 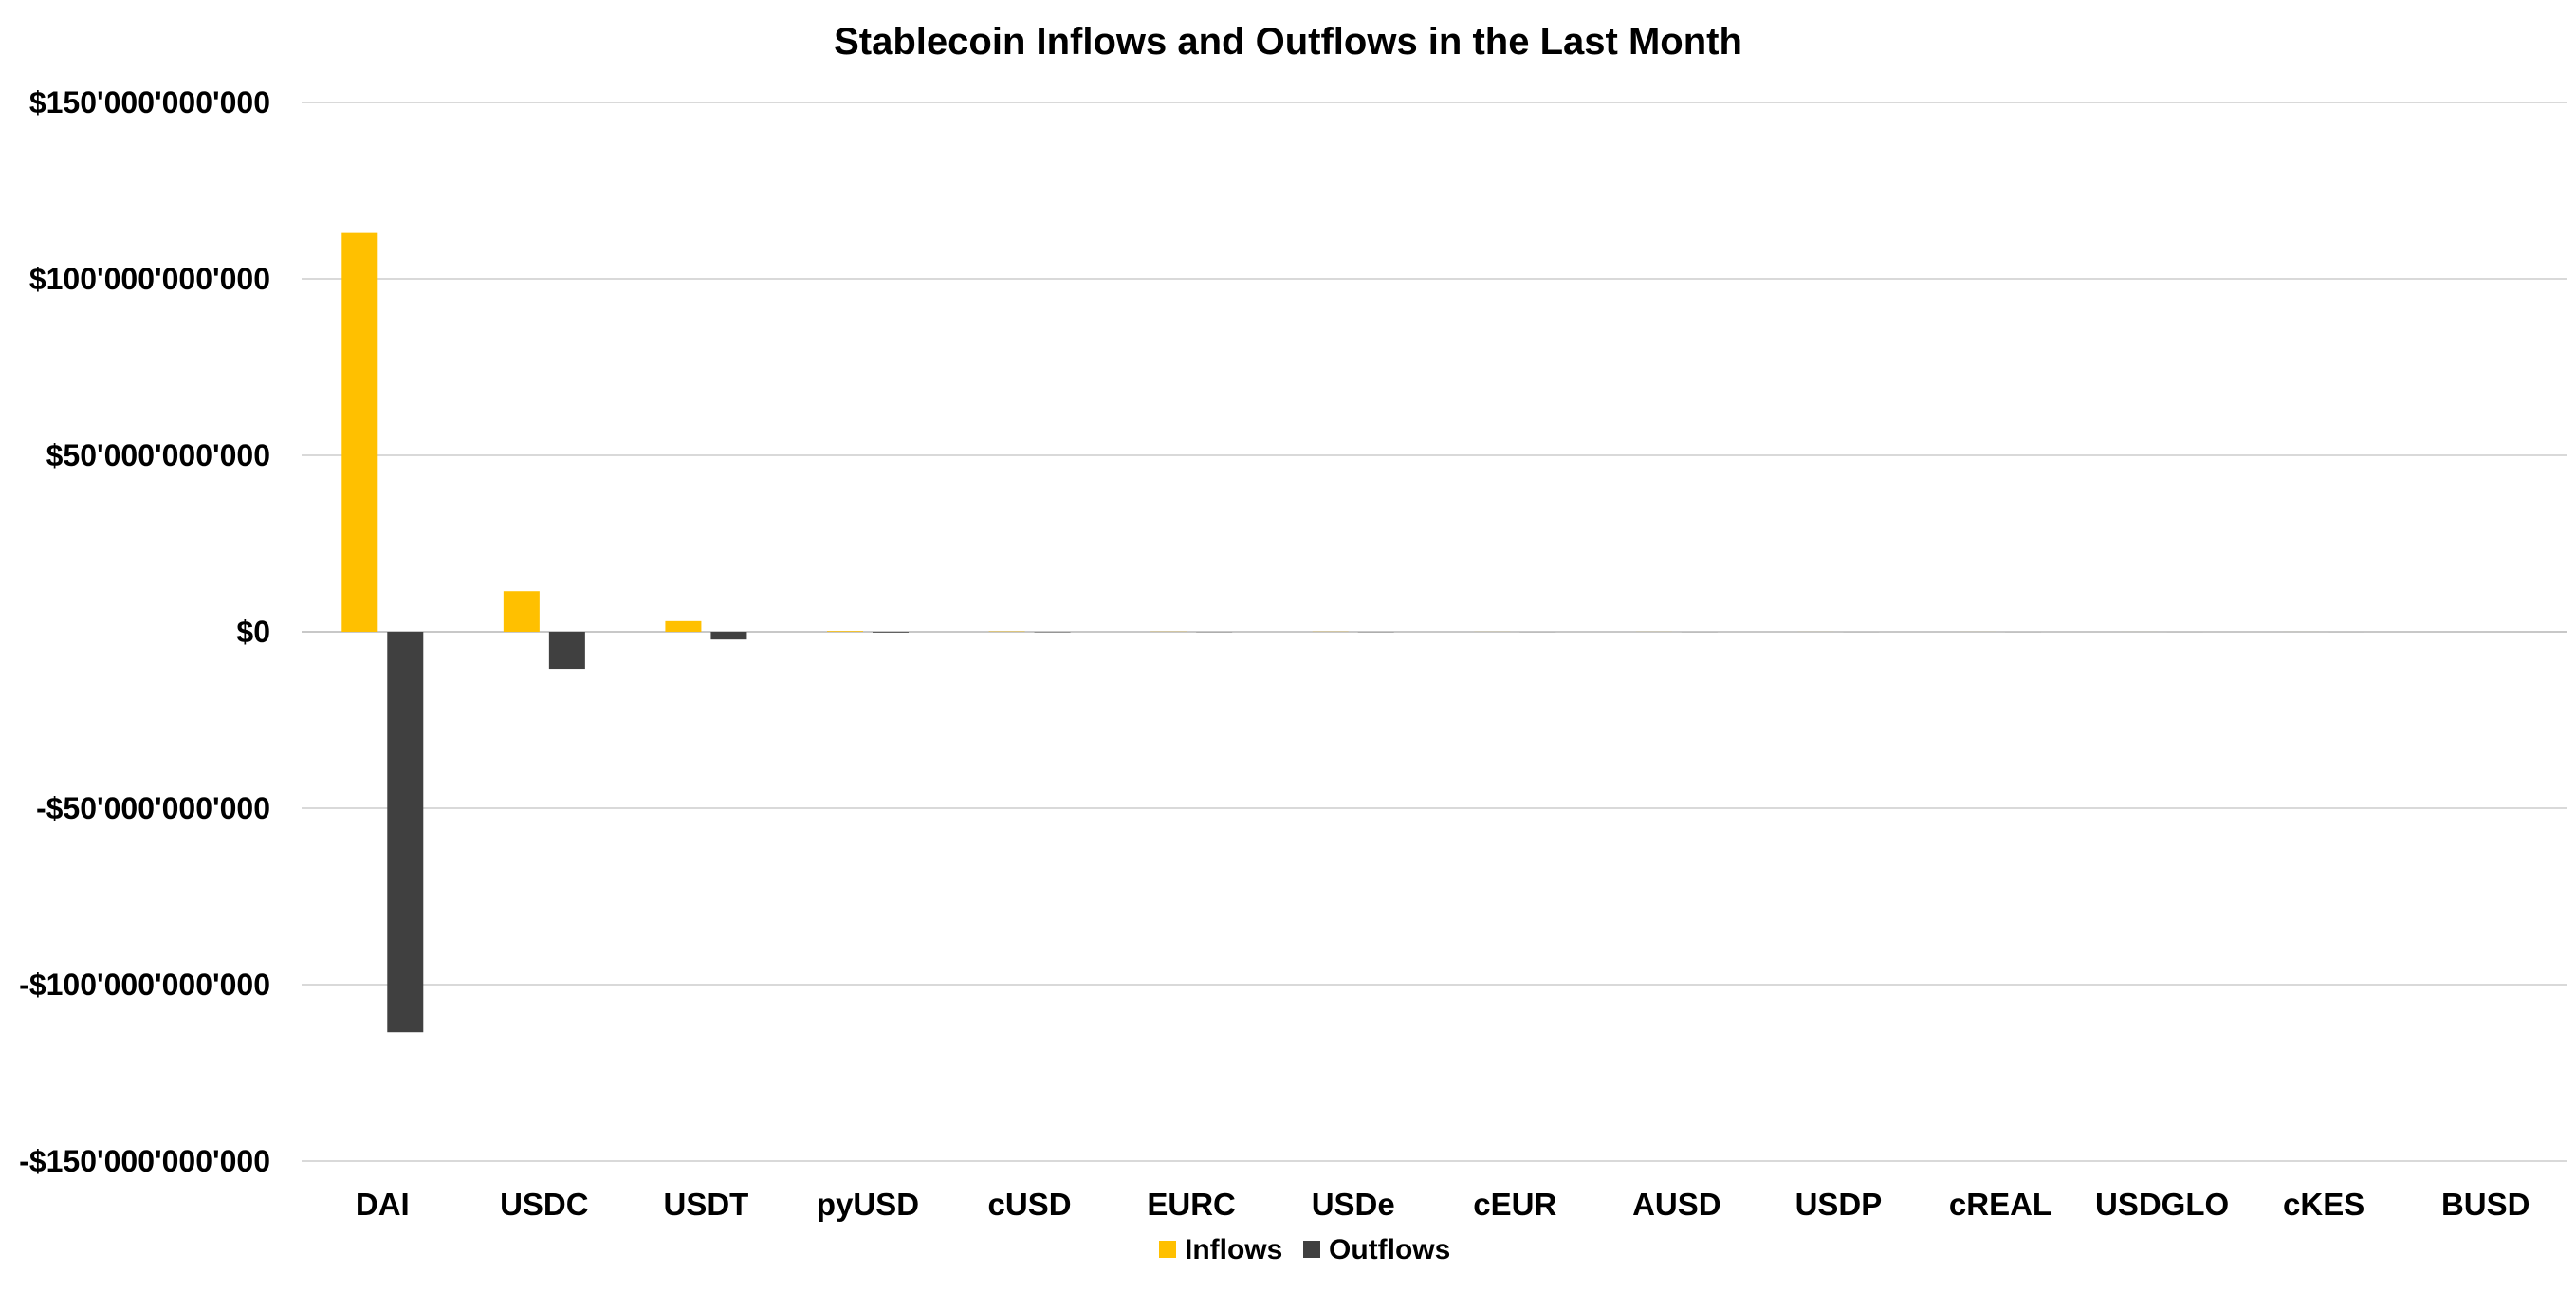 What do you see at coordinates (149, 279) in the screenshot?
I see `y-tick-label: $100'000'000'000` at bounding box center [149, 279].